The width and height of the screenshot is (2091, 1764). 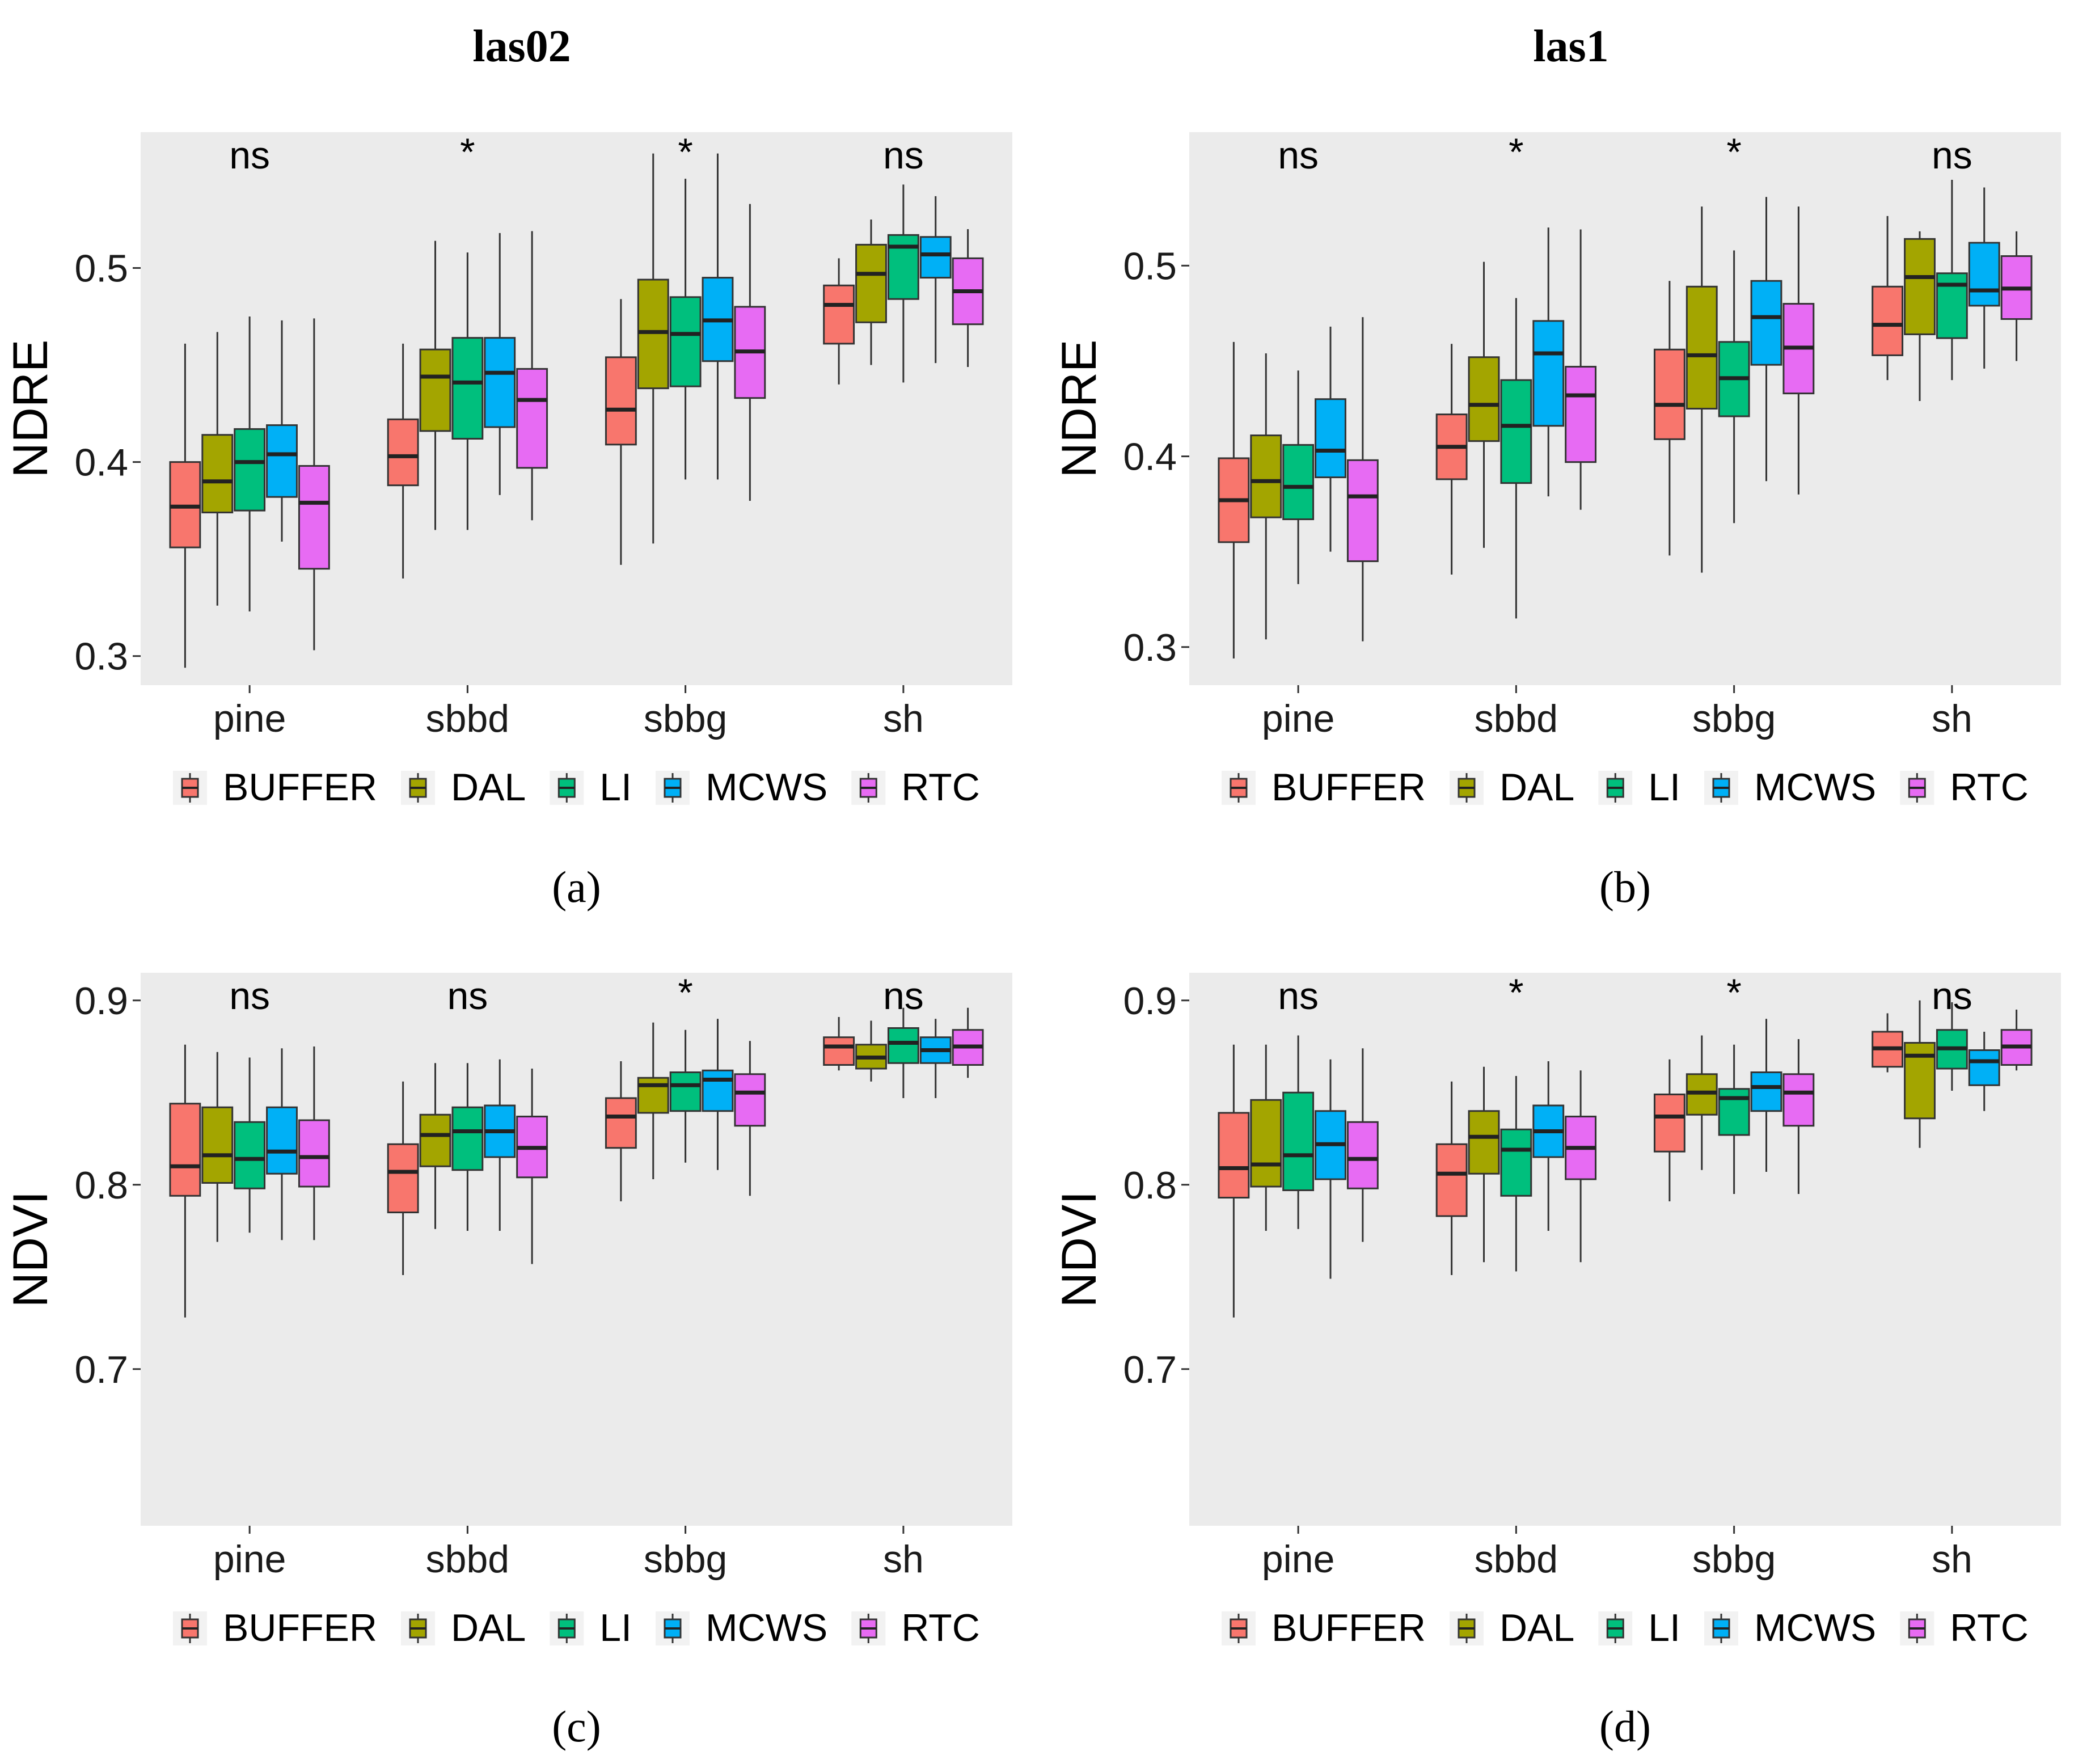 I want to click on y-axis-title: NDRE, so click(x=1079, y=409).